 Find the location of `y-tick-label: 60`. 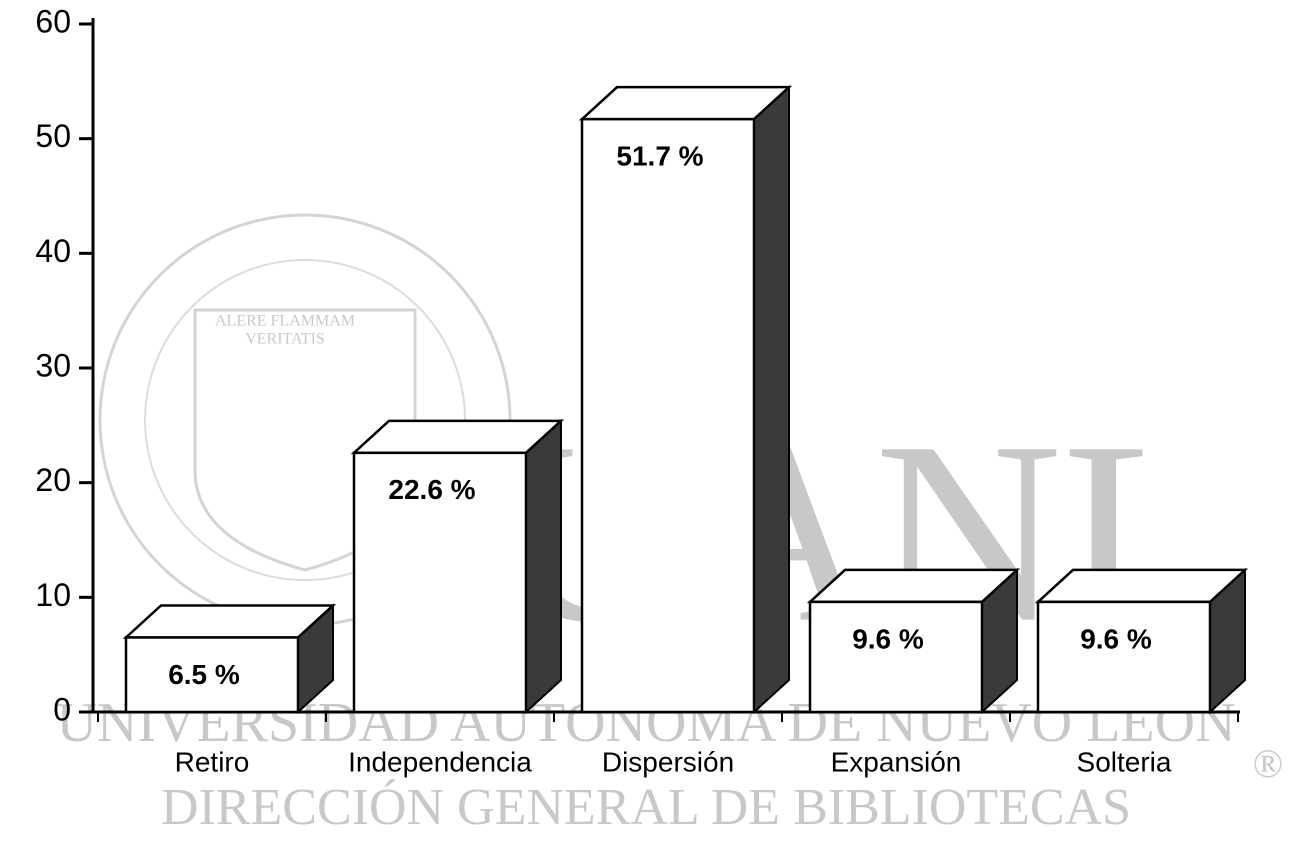

y-tick-label: 60 is located at coordinates (53, 21).